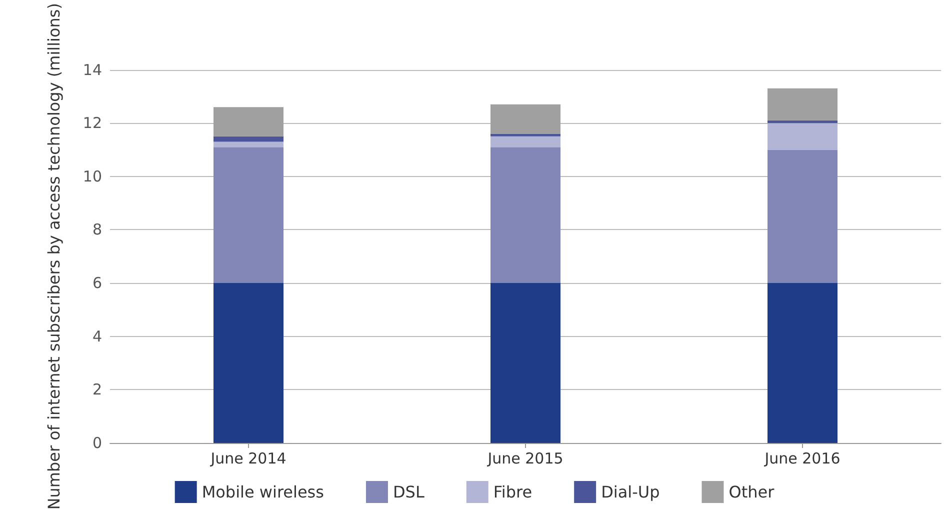  I want to click on x-tick-label: June 2014, so click(248, 459).